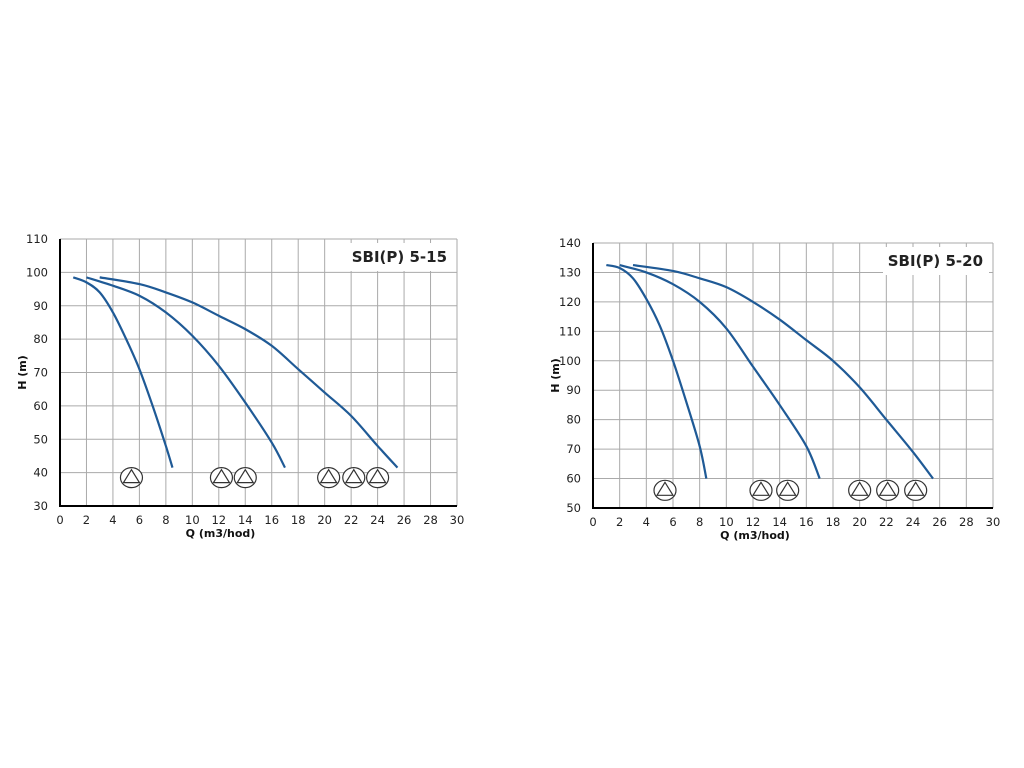  What do you see at coordinates (40, 473) in the screenshot?
I see `y-tick-label: 40` at bounding box center [40, 473].